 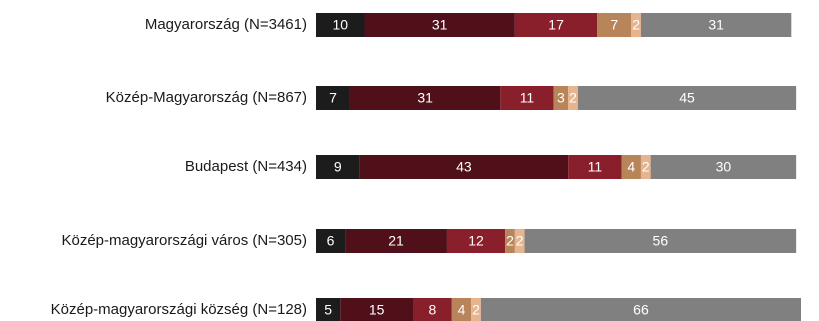 I want to click on category-label: Közép-Magyarország (N=867), so click(x=206, y=97).